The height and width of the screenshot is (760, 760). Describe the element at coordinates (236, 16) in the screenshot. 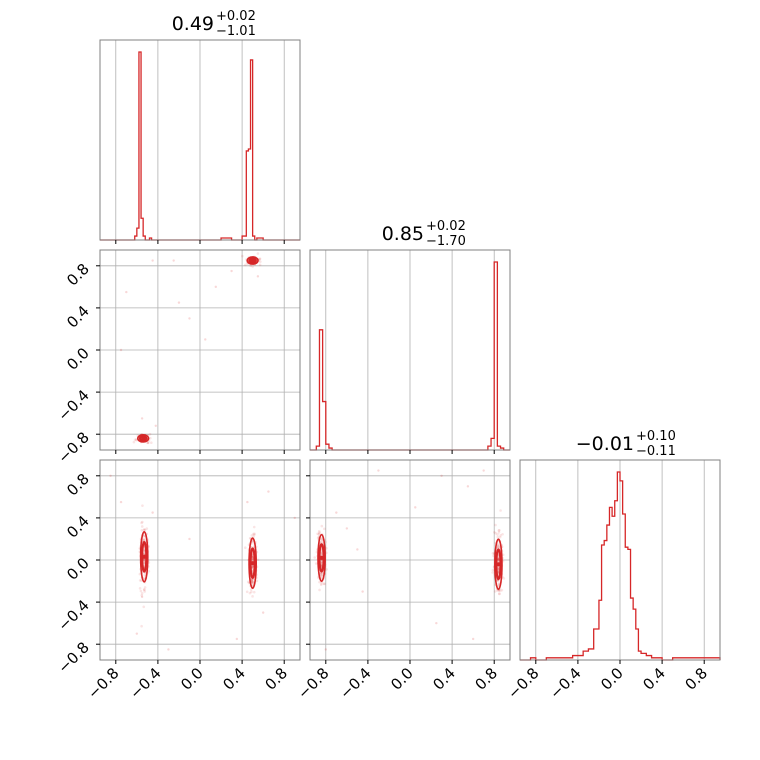

I see `title-plus-1: +0.02` at that location.